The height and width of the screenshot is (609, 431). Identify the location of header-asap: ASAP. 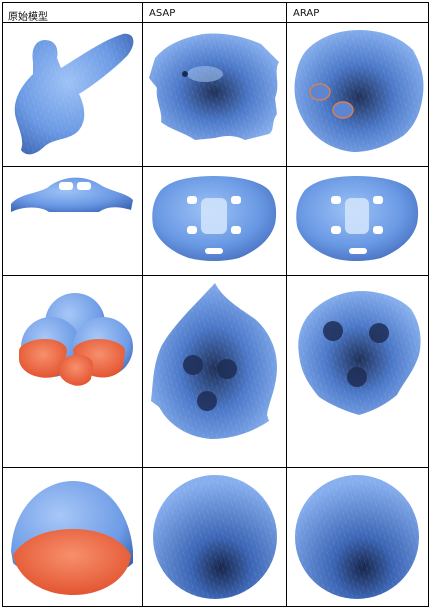
(162, 13).